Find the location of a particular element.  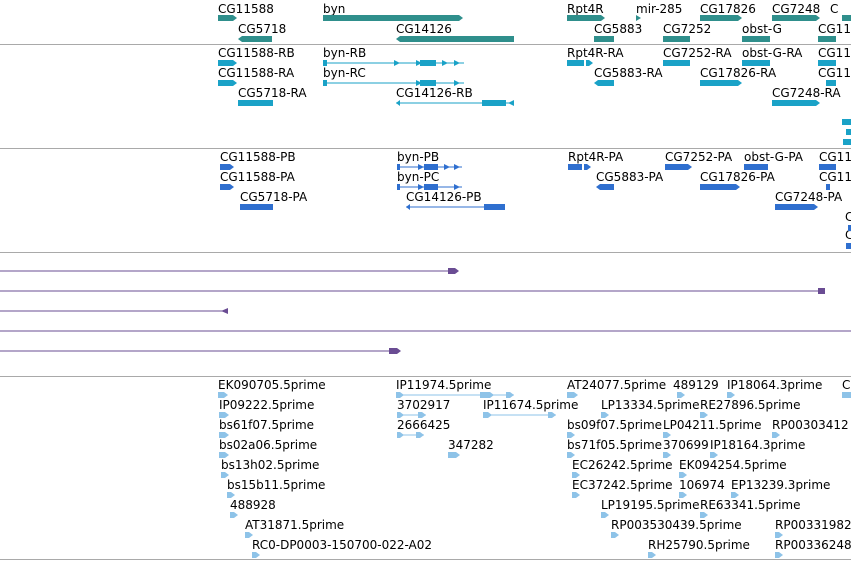

feature-label: byn is located at coordinates (334, 9).